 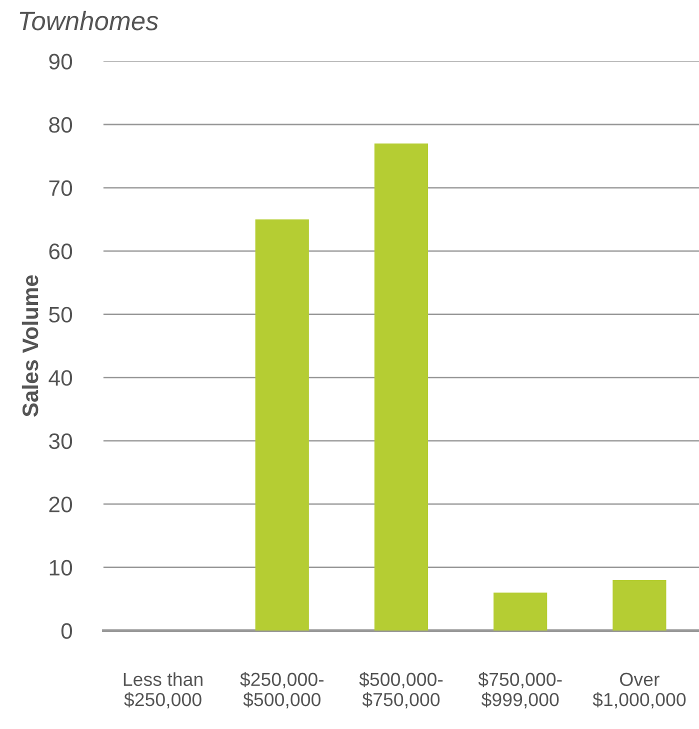 What do you see at coordinates (60, 441) in the screenshot?
I see `y-tick-label: 30` at bounding box center [60, 441].